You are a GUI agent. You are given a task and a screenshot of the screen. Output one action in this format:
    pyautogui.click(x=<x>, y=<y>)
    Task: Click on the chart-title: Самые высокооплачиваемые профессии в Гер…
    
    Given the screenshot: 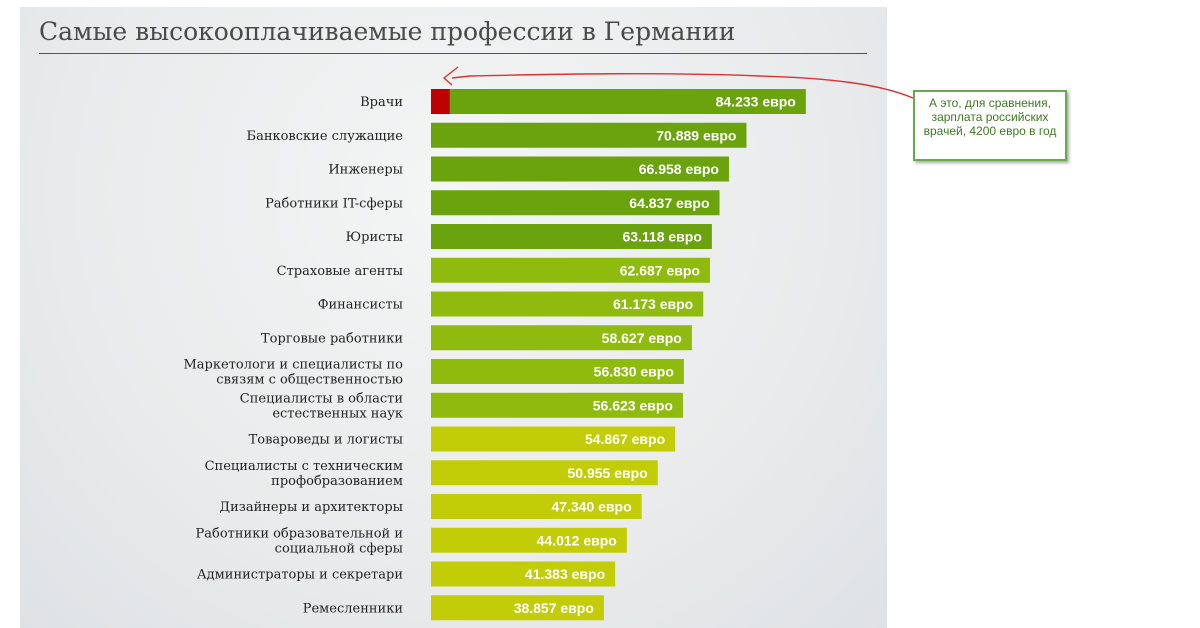 What is the action you would take?
    pyautogui.click(x=387, y=31)
    